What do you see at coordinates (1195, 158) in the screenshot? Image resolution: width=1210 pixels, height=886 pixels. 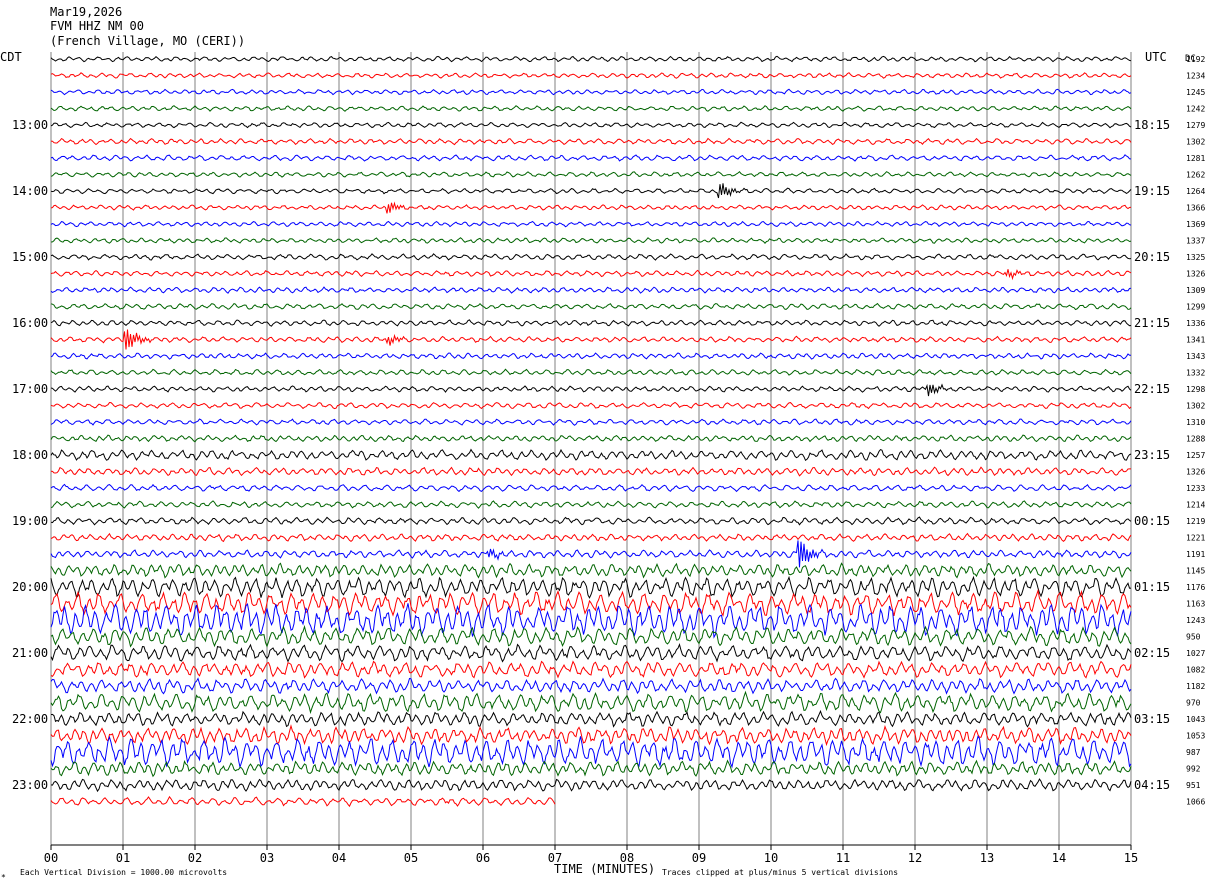 I see `dc-offset-label: 1281` at bounding box center [1195, 158].